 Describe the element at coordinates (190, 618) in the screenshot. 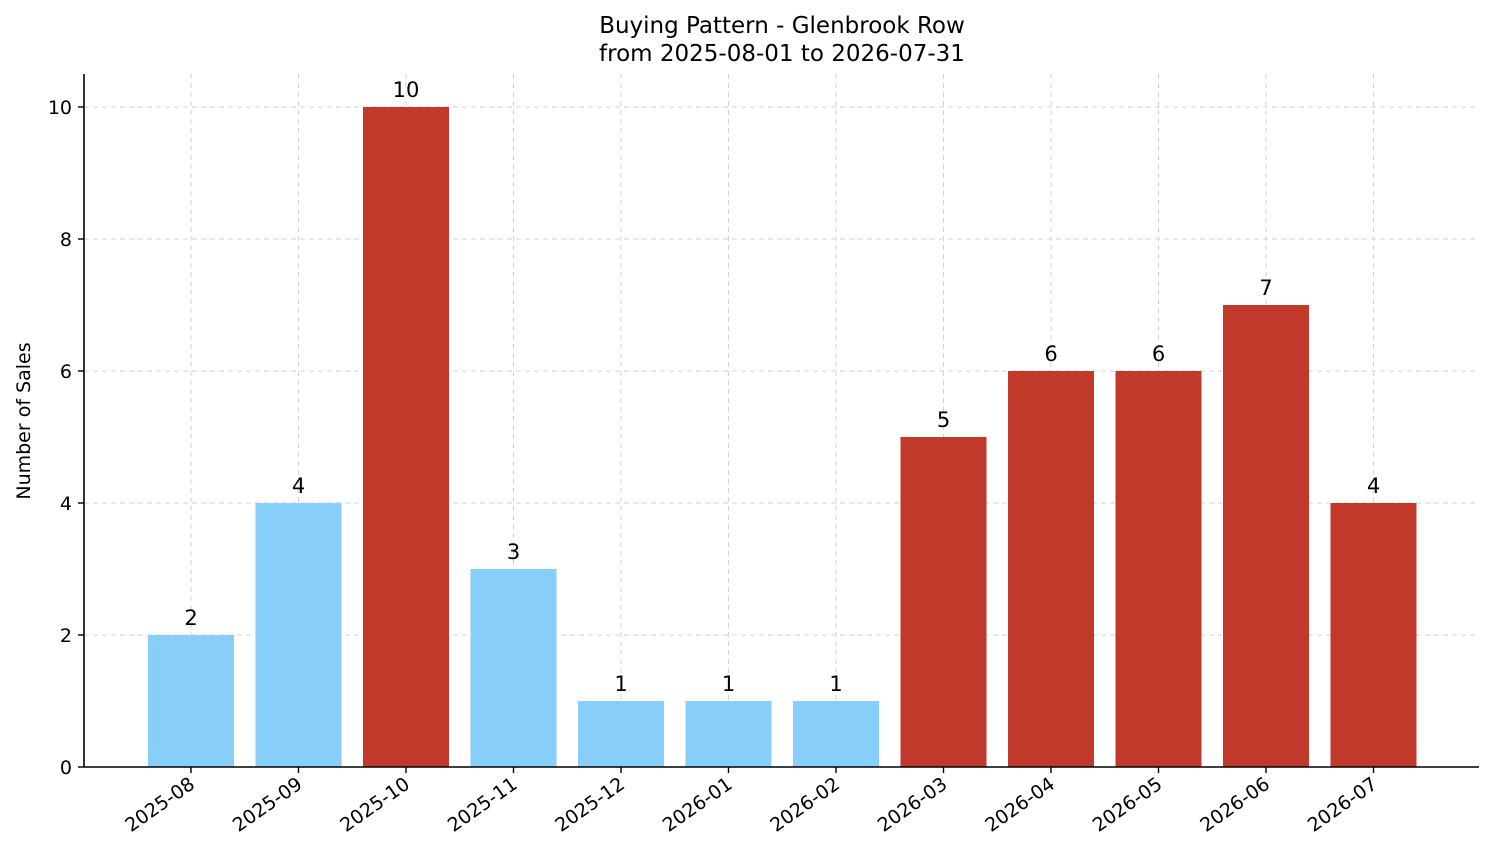

I see `data-label-2025-08: 2` at that location.